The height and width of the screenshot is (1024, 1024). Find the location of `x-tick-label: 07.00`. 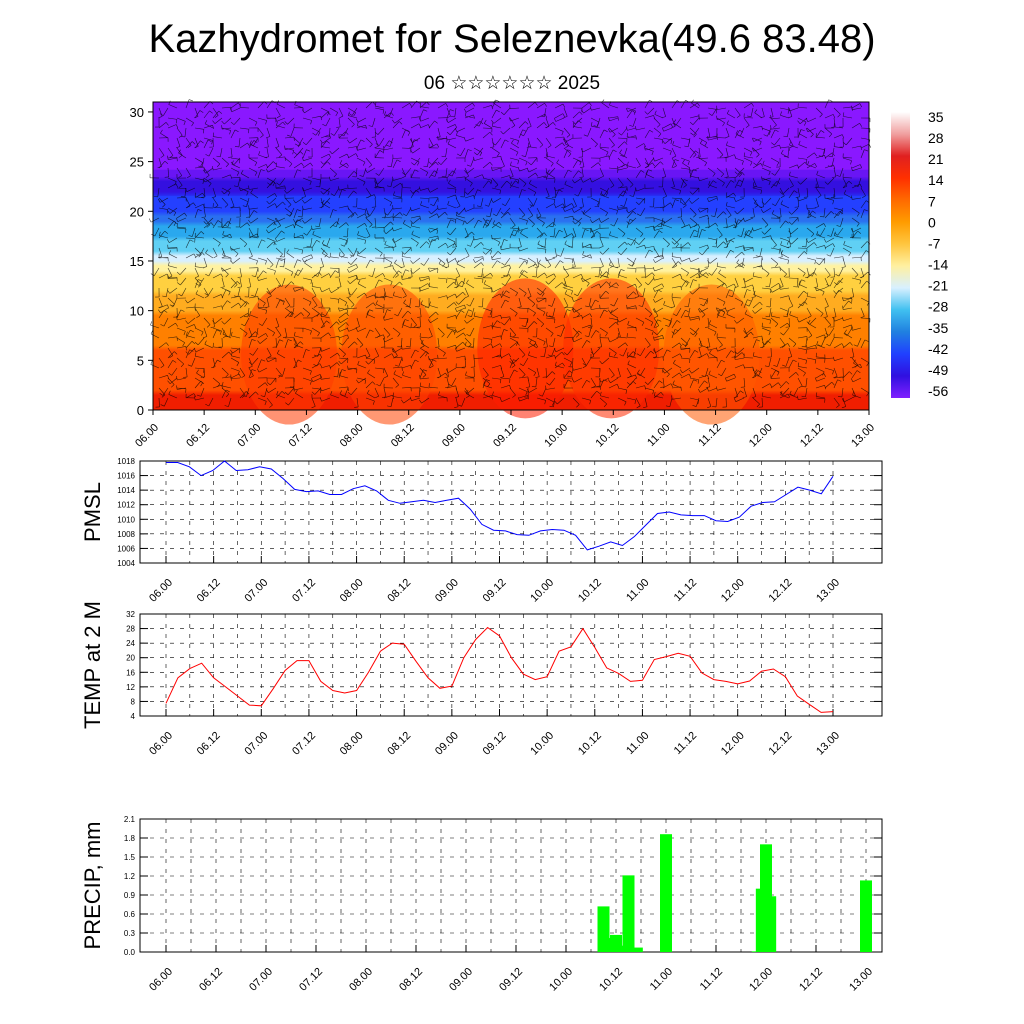

x-tick-label: 07.00 is located at coordinates (256, 591).